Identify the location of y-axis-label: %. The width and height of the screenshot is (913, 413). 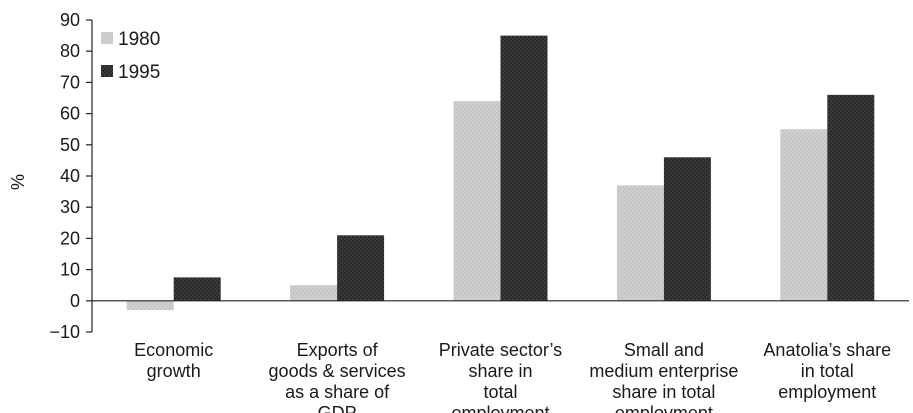
(18, 182).